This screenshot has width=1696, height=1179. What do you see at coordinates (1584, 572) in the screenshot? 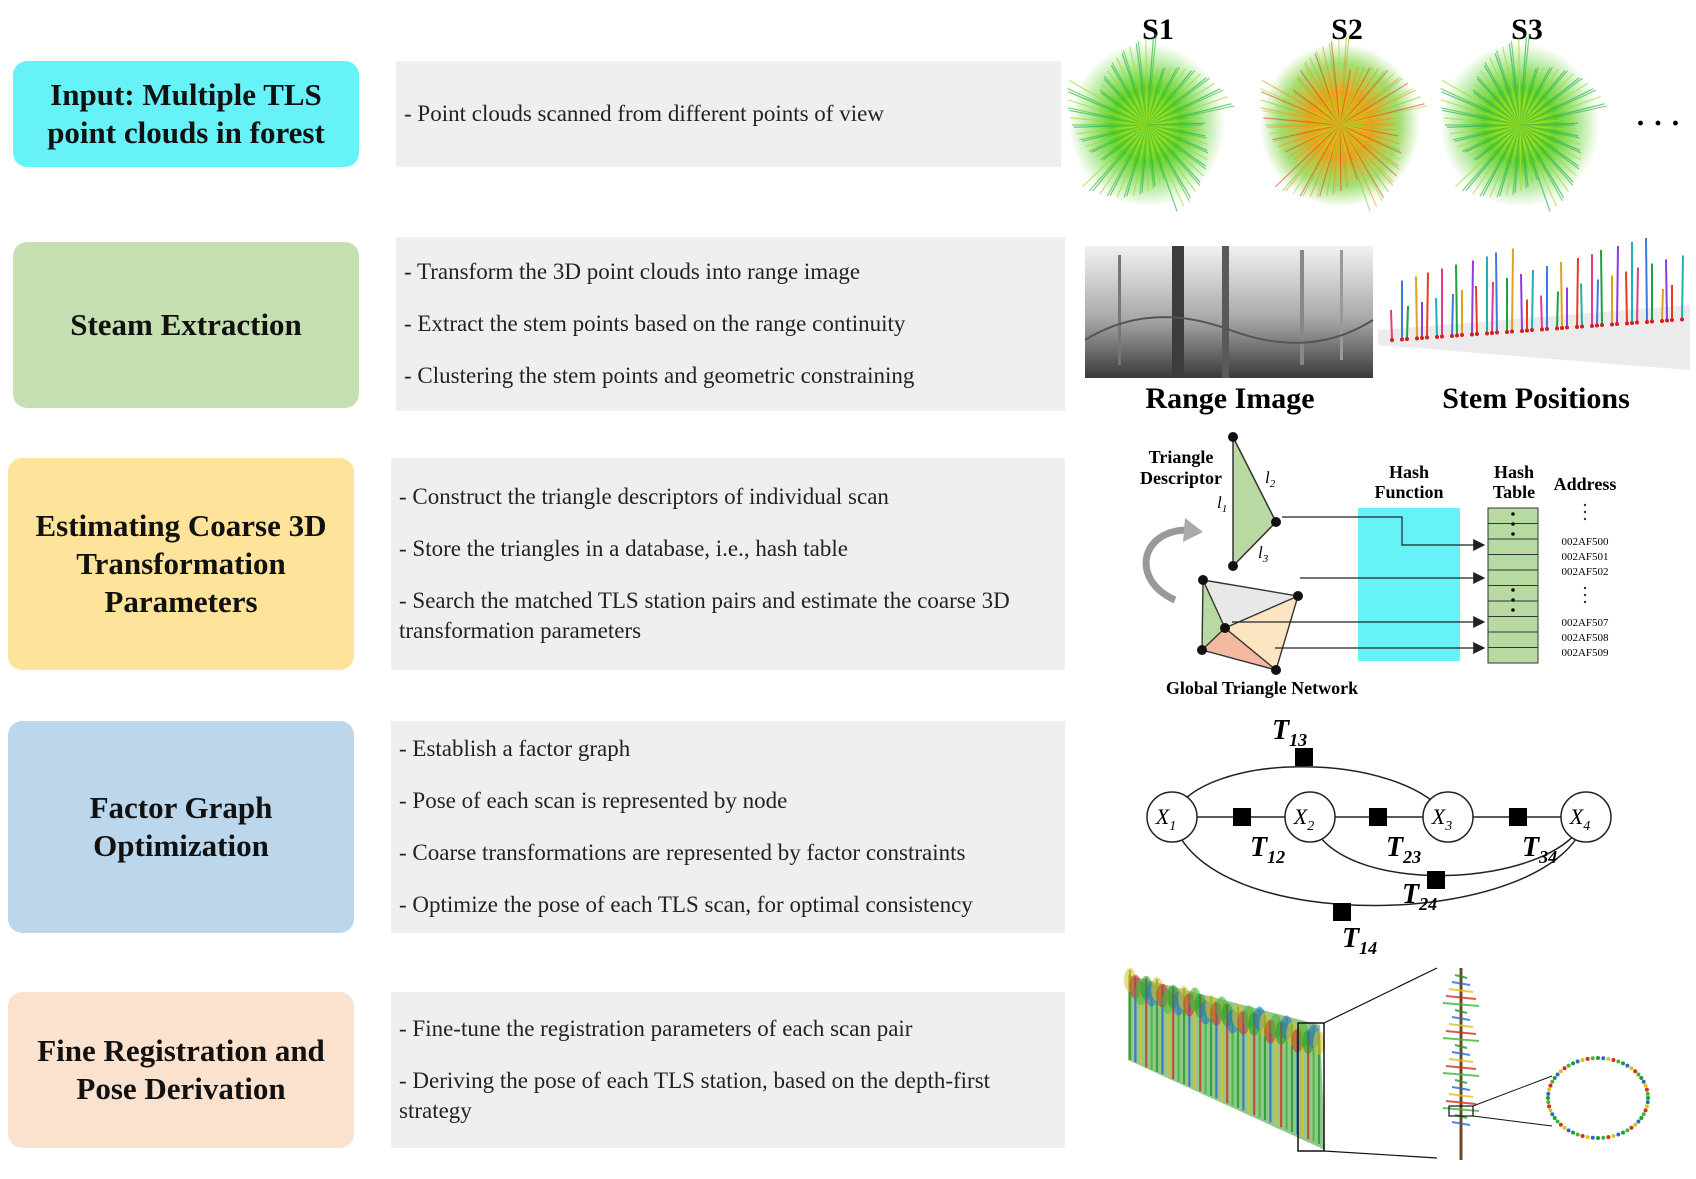
I see `address-entry: 002AF502` at bounding box center [1584, 572].